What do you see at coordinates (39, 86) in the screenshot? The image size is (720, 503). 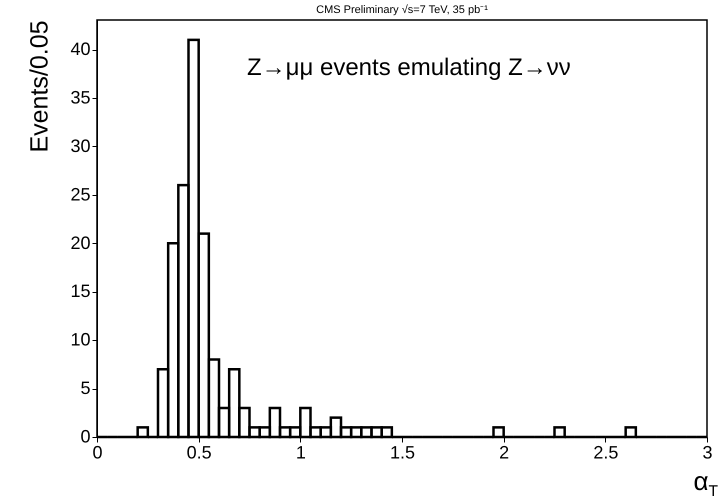 I see `y-axis-title: Events/0.05` at bounding box center [39, 86].